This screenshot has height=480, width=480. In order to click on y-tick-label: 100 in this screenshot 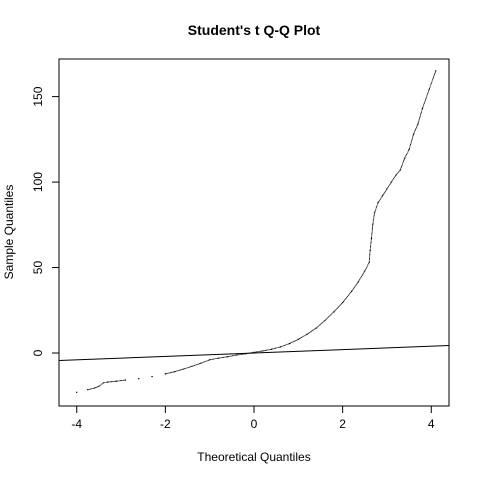, I will do `click(38, 182)`.